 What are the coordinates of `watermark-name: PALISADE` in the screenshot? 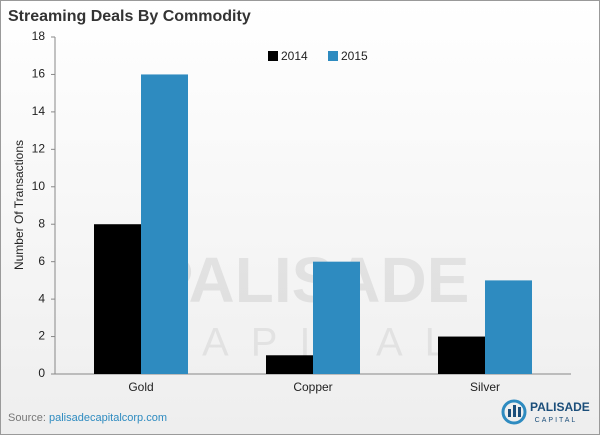 It's located at (310, 280).